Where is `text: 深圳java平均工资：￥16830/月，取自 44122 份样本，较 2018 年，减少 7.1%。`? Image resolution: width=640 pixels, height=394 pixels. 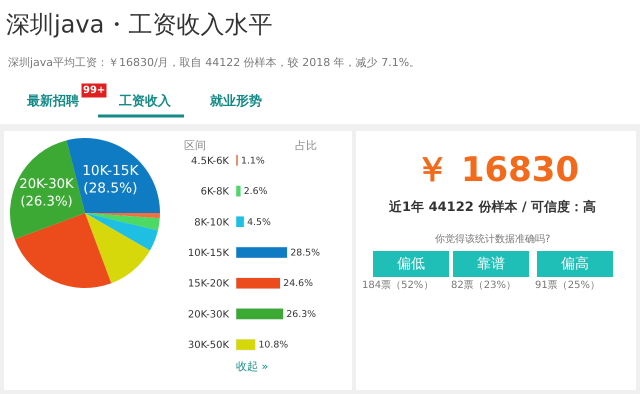 text: 深圳java平均工资：￥16830/月，取自 44122 份样本，较 2018 年，减少 7.1%。 is located at coordinates (214, 62).